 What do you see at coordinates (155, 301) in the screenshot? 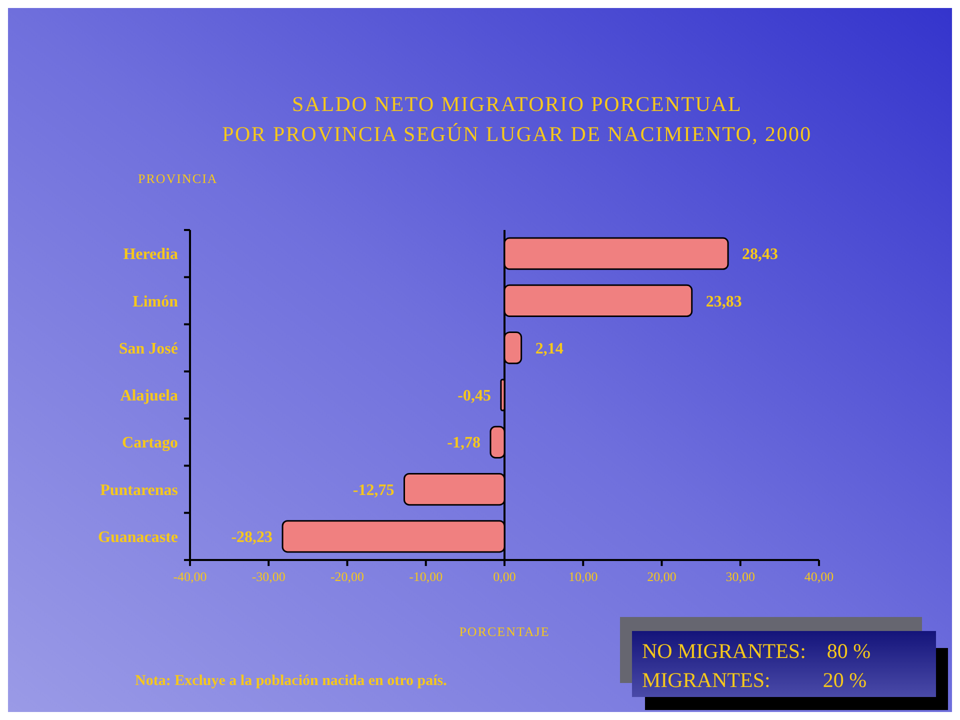
I see `y-tick-label: Limón` at bounding box center [155, 301].